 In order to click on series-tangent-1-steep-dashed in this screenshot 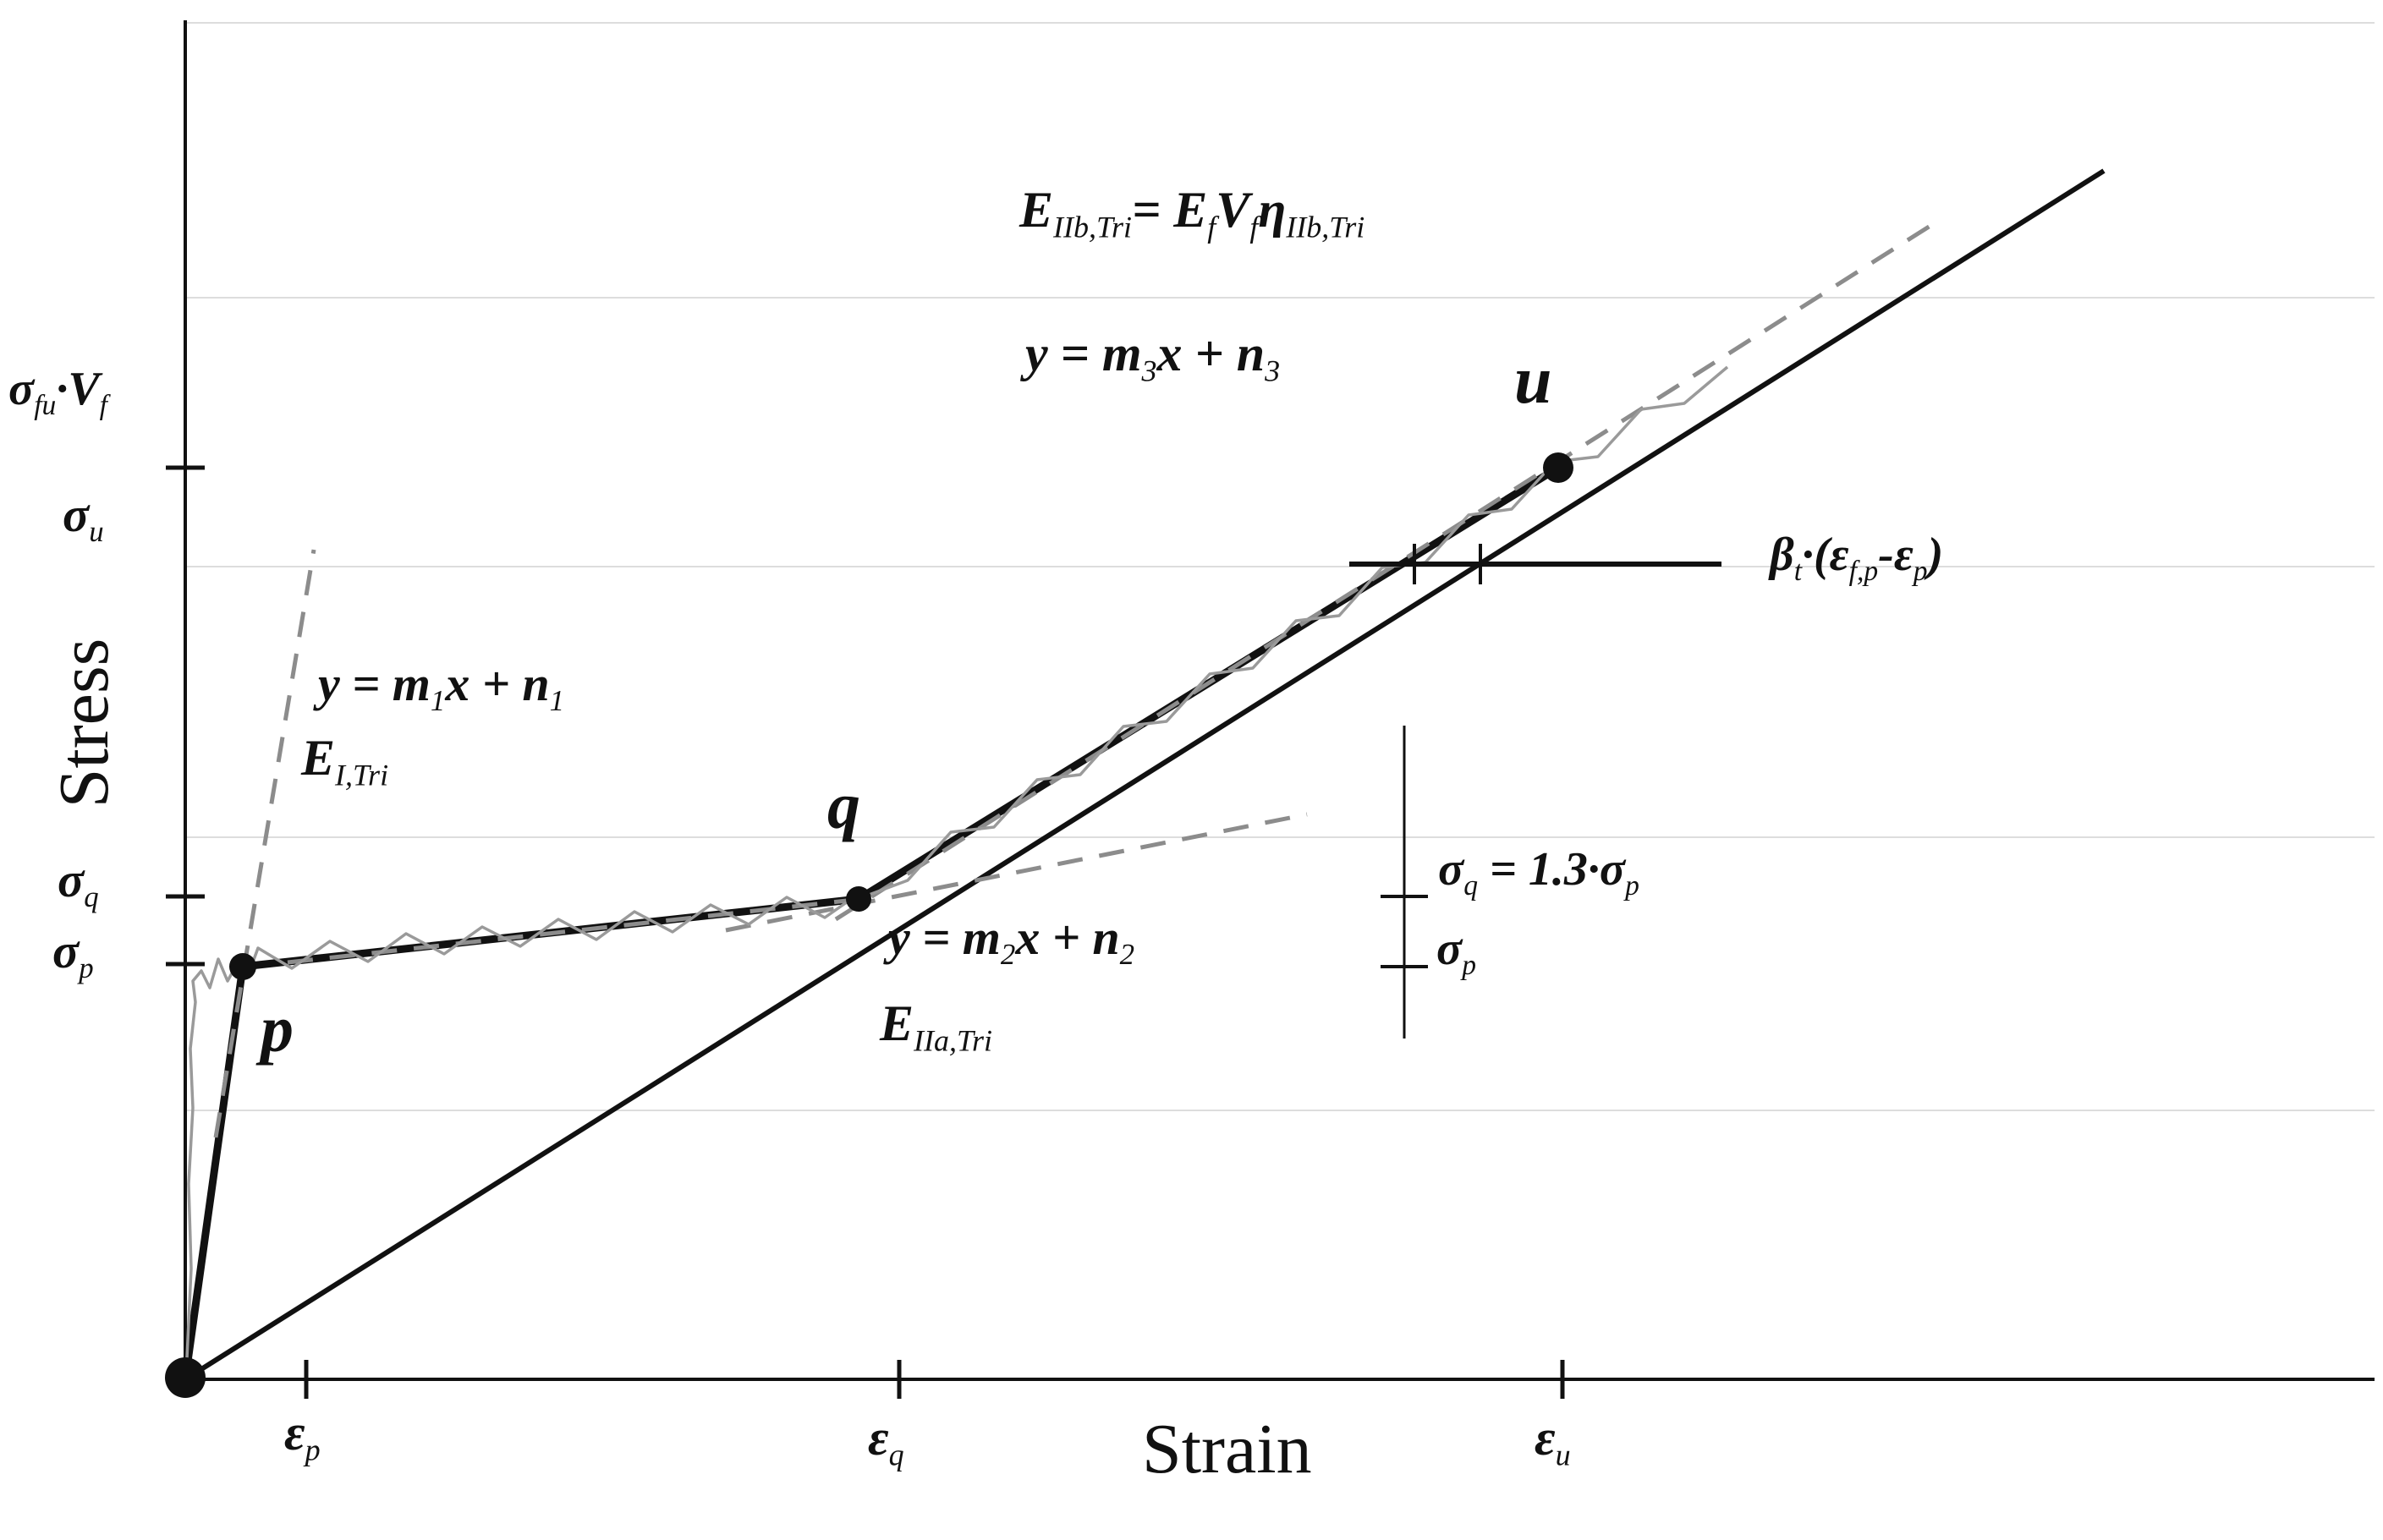, I will do `click(264, 843)`.